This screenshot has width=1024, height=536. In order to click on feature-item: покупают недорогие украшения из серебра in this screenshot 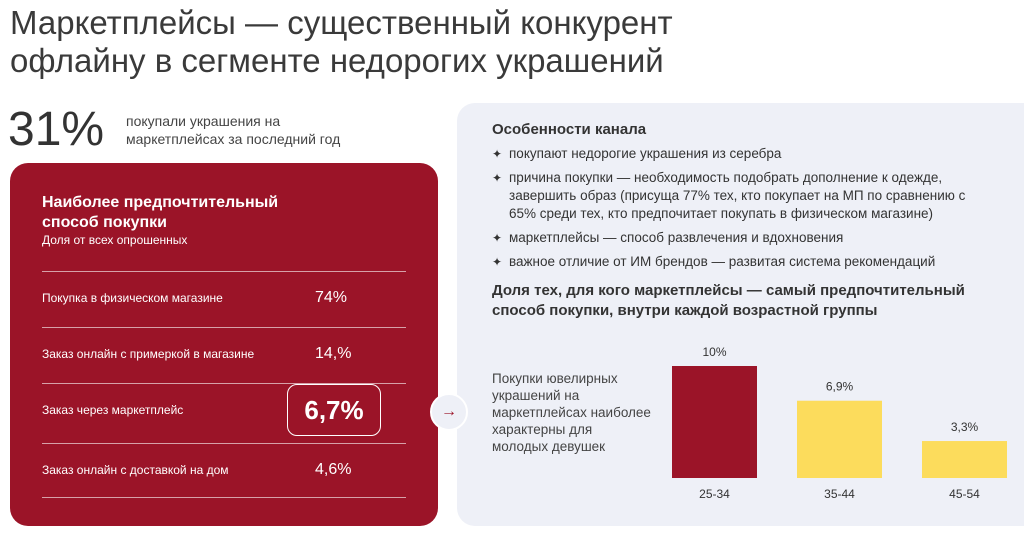, I will do `click(737, 154)`.